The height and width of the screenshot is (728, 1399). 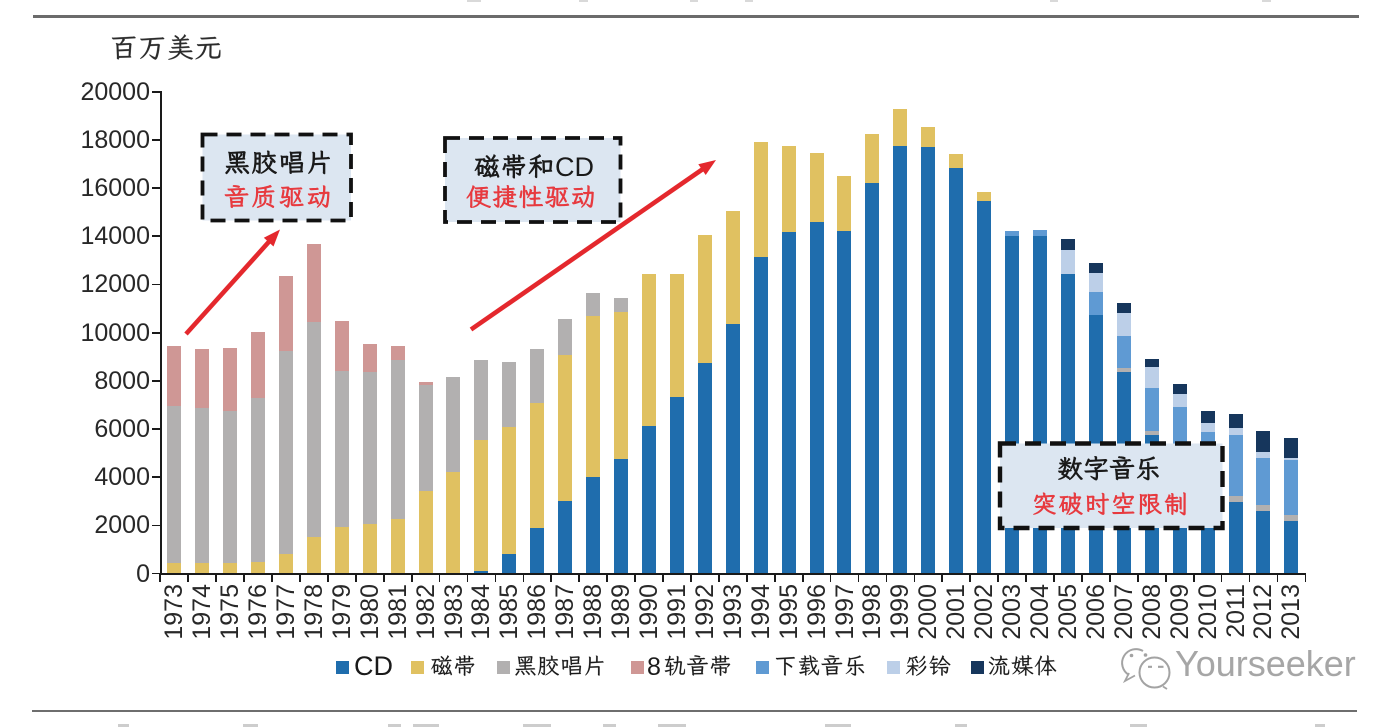 I want to click on svg-text: CD, so click(x=574, y=167).